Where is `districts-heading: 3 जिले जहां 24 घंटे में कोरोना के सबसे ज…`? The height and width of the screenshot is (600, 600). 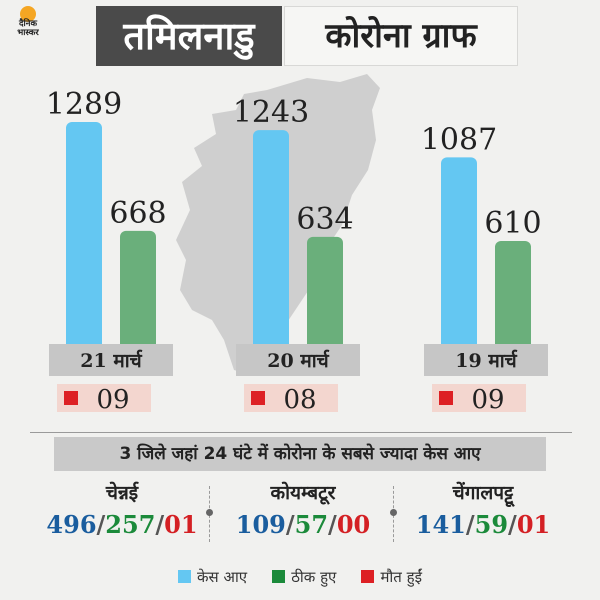 districts-heading: 3 जिले जहां 24 घंटे में कोरोना के सबसे ज… is located at coordinates (300, 454).